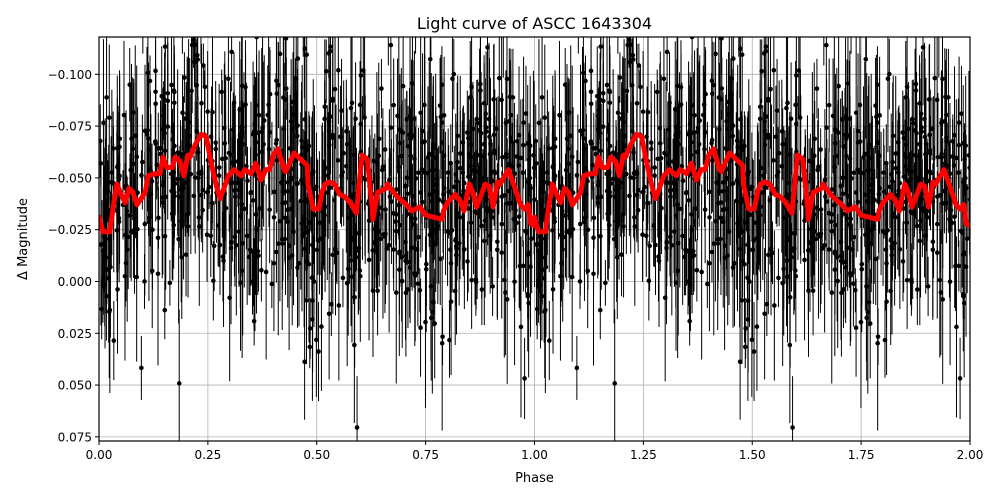 The height and width of the screenshot is (500, 1000). I want to click on chart-title: Light curve of ASCC 1643304, so click(534, 23).